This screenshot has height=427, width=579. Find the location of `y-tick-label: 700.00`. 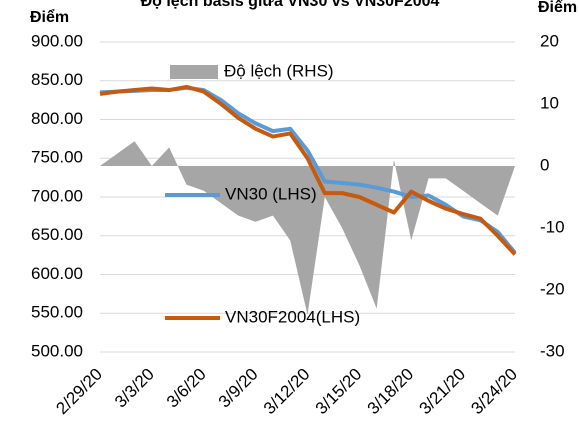

y-tick-label: 700.00 is located at coordinates (57, 195).